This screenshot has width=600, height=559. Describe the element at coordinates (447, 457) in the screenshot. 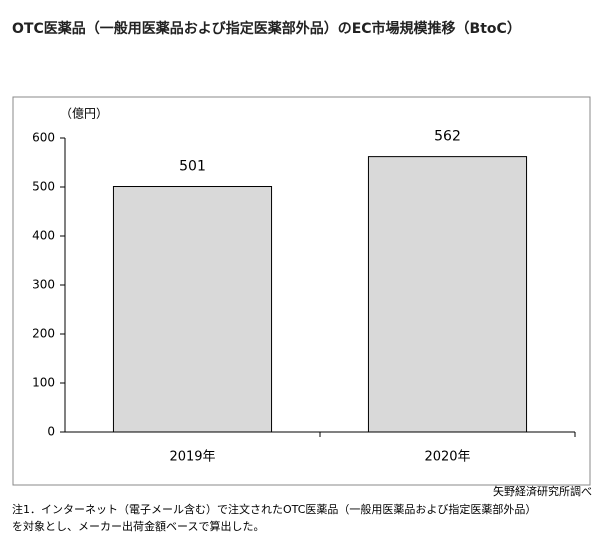

I see `x-tick-label: 2020年` at that location.